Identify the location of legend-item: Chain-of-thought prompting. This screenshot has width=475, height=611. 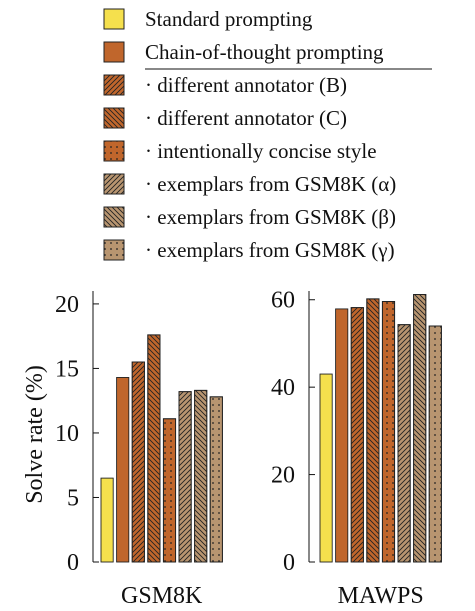
(243, 52).